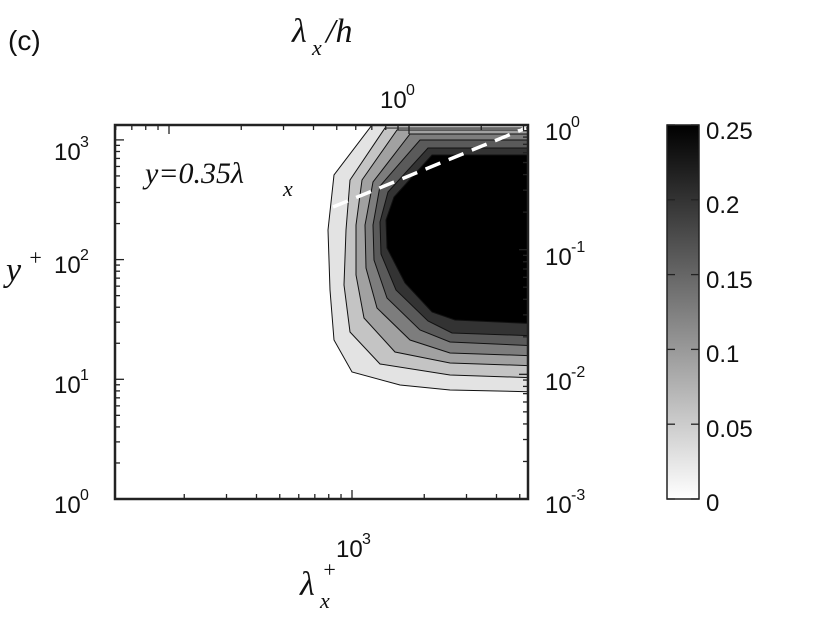 Image resolution: width=830 pixels, height=623 pixels. What do you see at coordinates (578, 495) in the screenshot?
I see `svg-text: -3` at bounding box center [578, 495].